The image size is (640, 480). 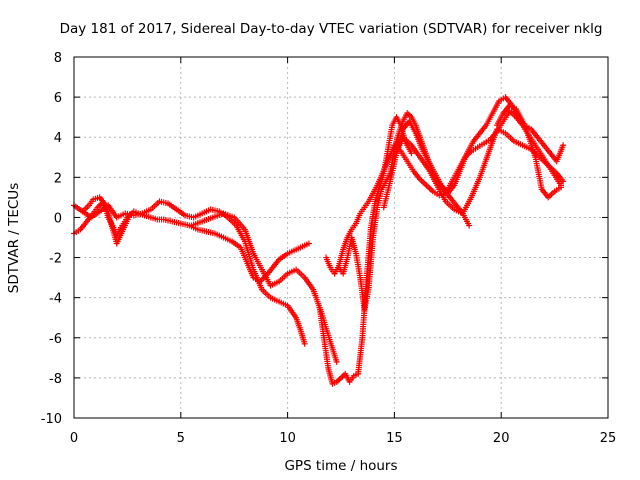 I want to click on x-axis-title: GPS time / hours, so click(x=340, y=466).